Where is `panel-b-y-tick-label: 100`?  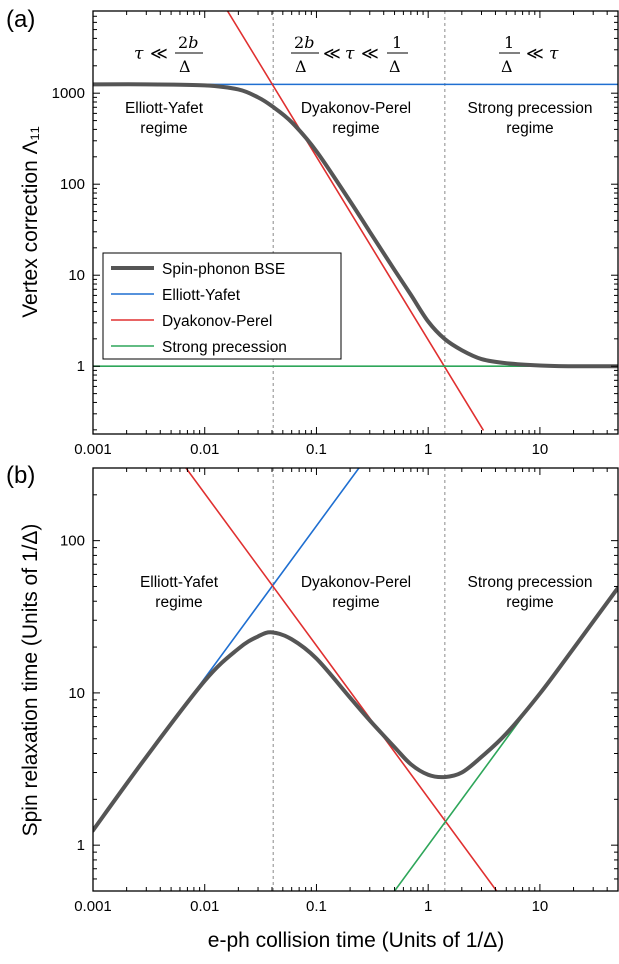 panel-b-y-tick-label: 100 is located at coordinates (72, 541).